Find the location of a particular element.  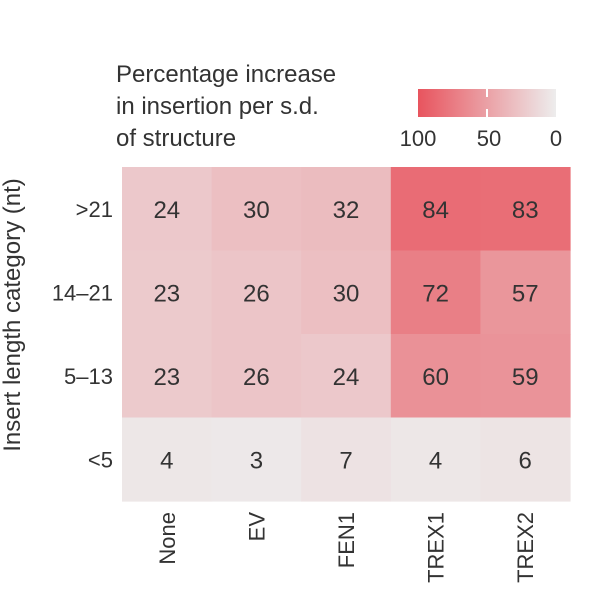

legend-title-line-2: in insertion per s.d. is located at coordinates (217, 106).